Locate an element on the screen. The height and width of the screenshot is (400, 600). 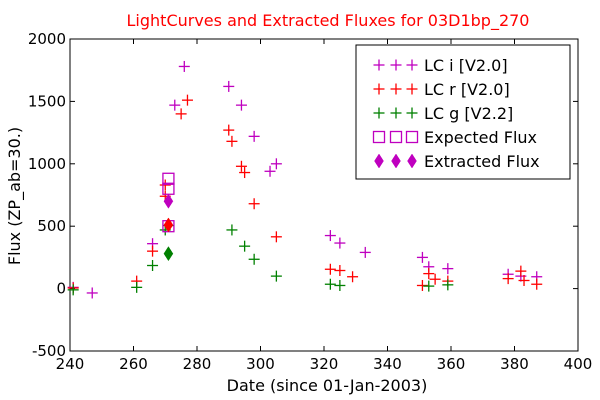
x-tick-label: 280 is located at coordinates (197, 364).